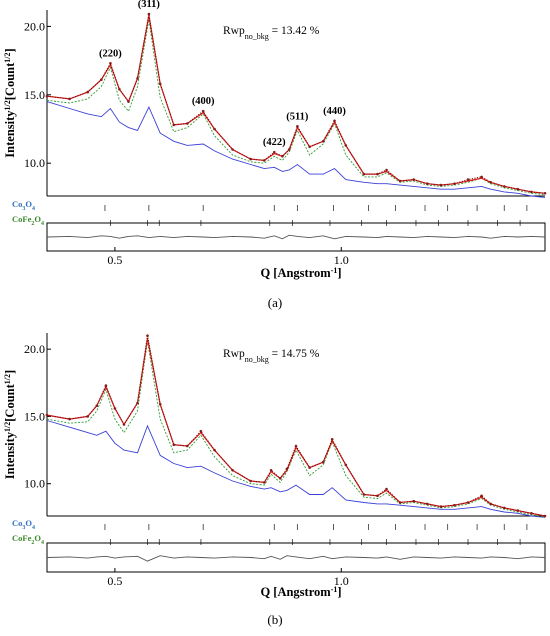 The image size is (550, 636). I want to click on phase-label: CoFe2O4, so click(28, 220).